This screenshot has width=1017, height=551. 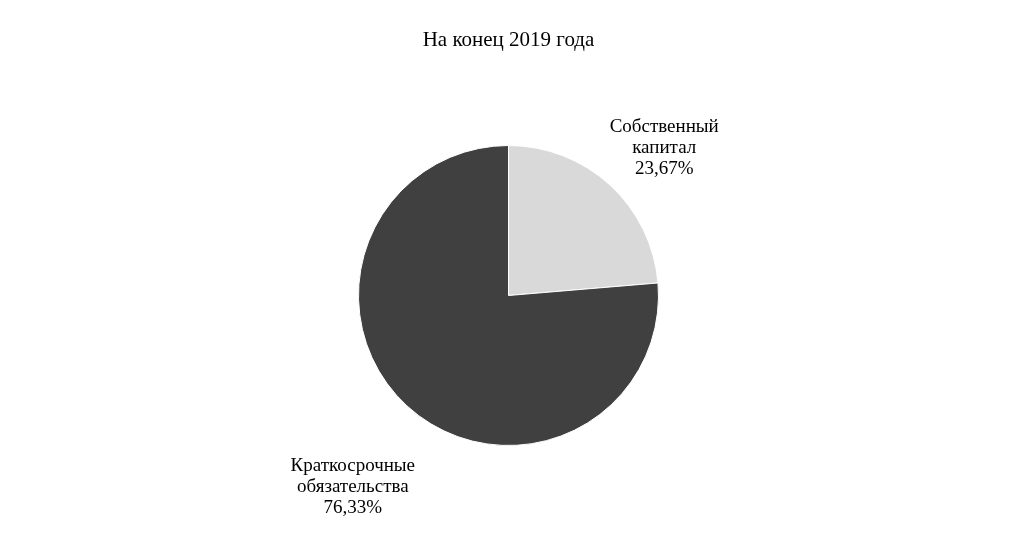 I want to click on slice-label: Собственный капитал, so click(x=664, y=136).